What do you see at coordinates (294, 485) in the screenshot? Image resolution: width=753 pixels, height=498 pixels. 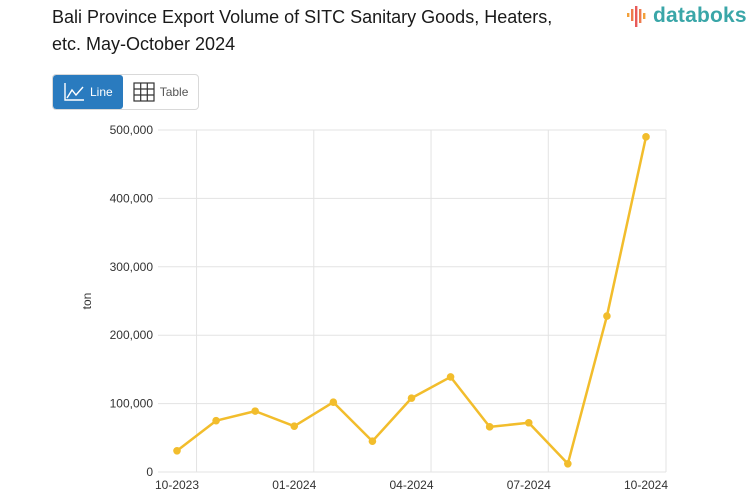 I see `x-tick-label: 01-2024` at bounding box center [294, 485].